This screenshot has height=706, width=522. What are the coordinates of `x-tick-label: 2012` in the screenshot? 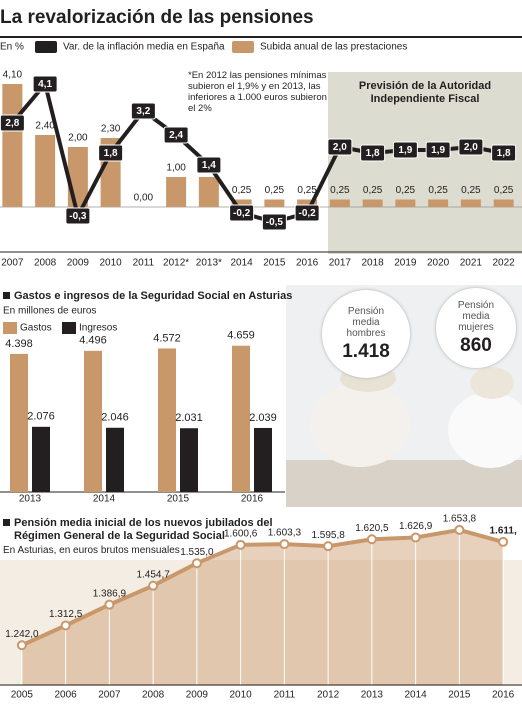 It's located at (328, 695).